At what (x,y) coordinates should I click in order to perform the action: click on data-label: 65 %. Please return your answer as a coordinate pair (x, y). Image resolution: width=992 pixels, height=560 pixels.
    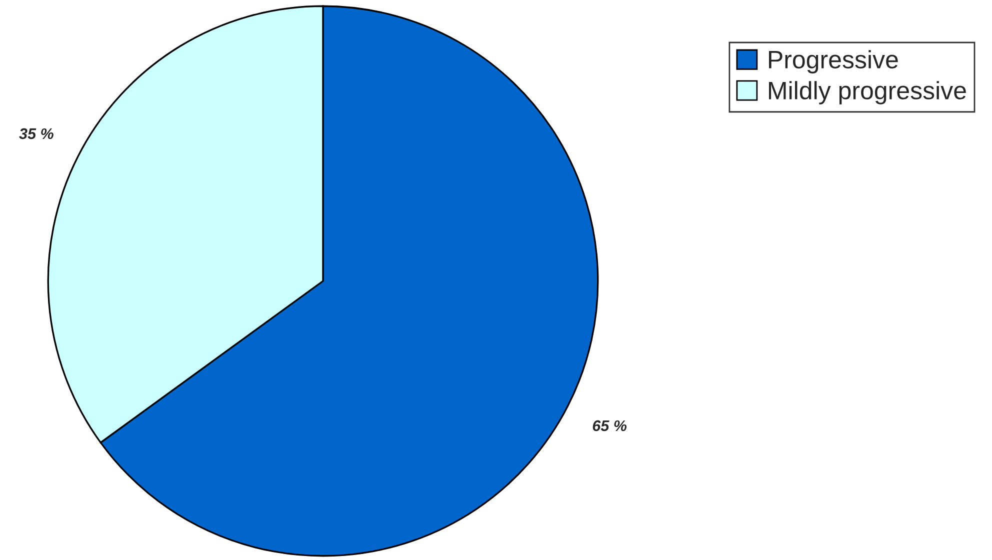
    Looking at the image, I should click on (609, 426).